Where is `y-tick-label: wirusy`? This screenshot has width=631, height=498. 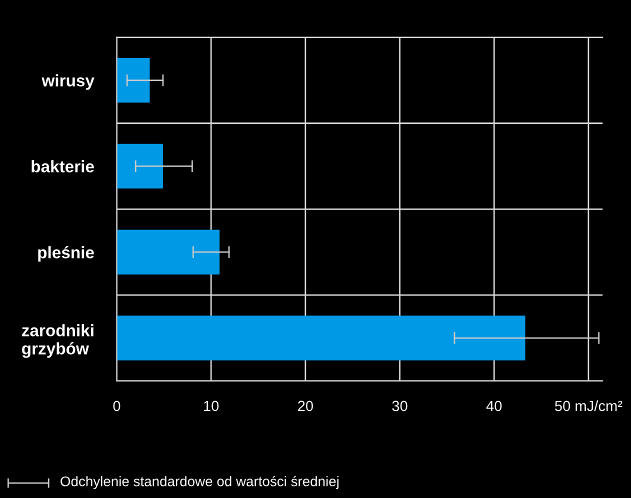
y-tick-label: wirusy is located at coordinates (68, 82).